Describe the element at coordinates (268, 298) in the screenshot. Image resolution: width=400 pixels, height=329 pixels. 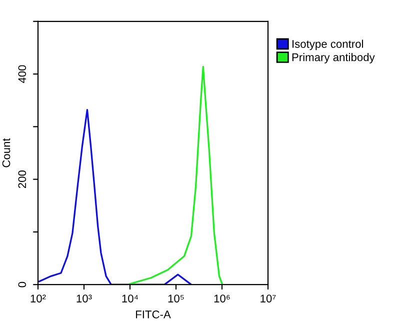
I see `x-tick-label: 10⁷` at that location.